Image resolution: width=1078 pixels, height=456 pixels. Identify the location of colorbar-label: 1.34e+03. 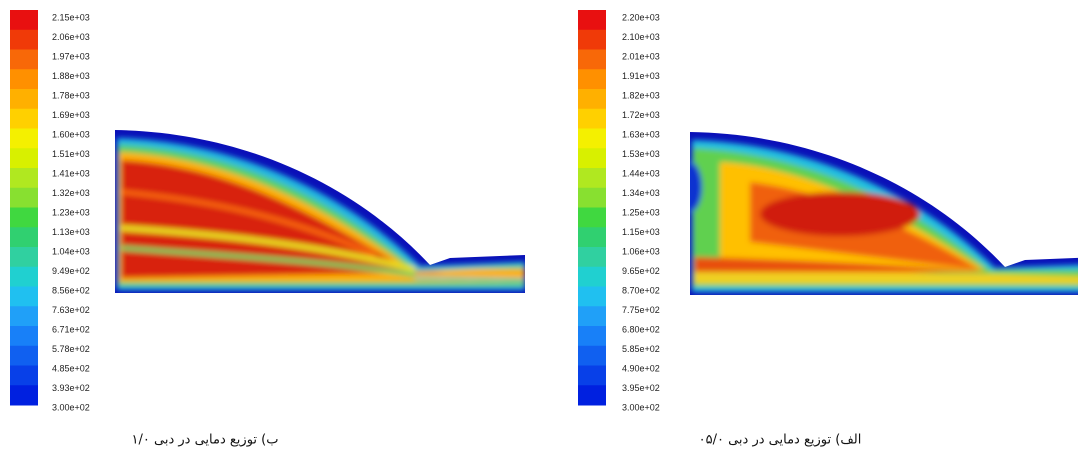
(641, 193).